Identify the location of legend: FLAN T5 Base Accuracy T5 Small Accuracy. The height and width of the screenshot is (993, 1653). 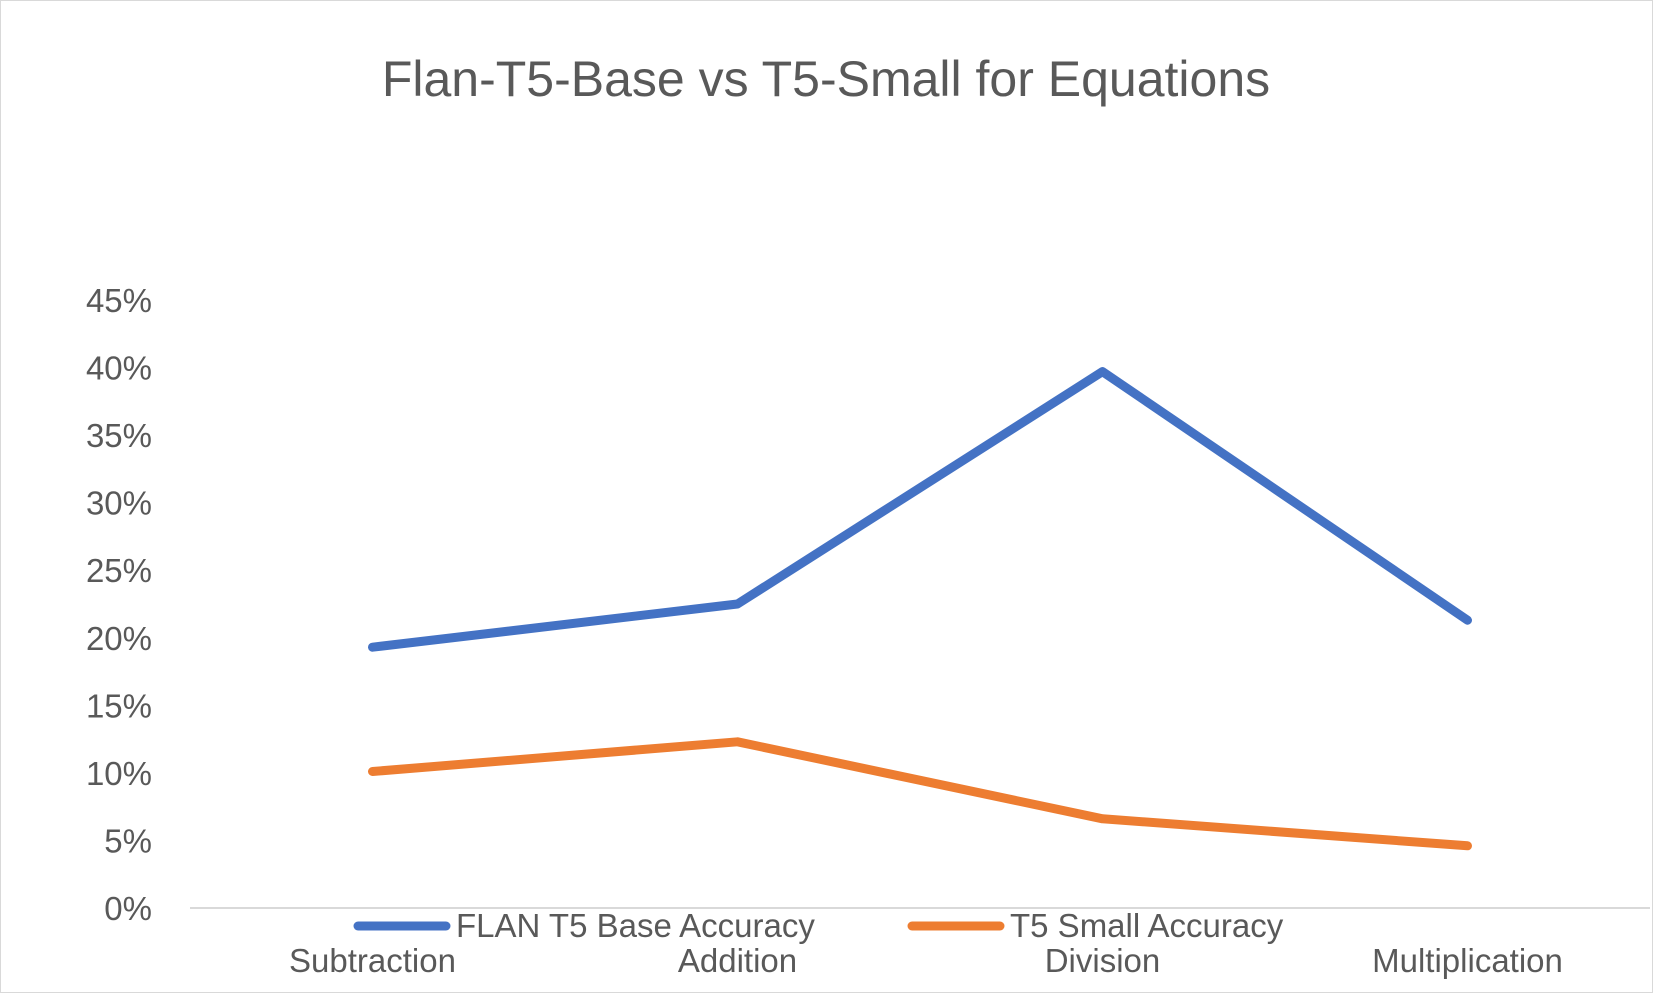
(818, 925).